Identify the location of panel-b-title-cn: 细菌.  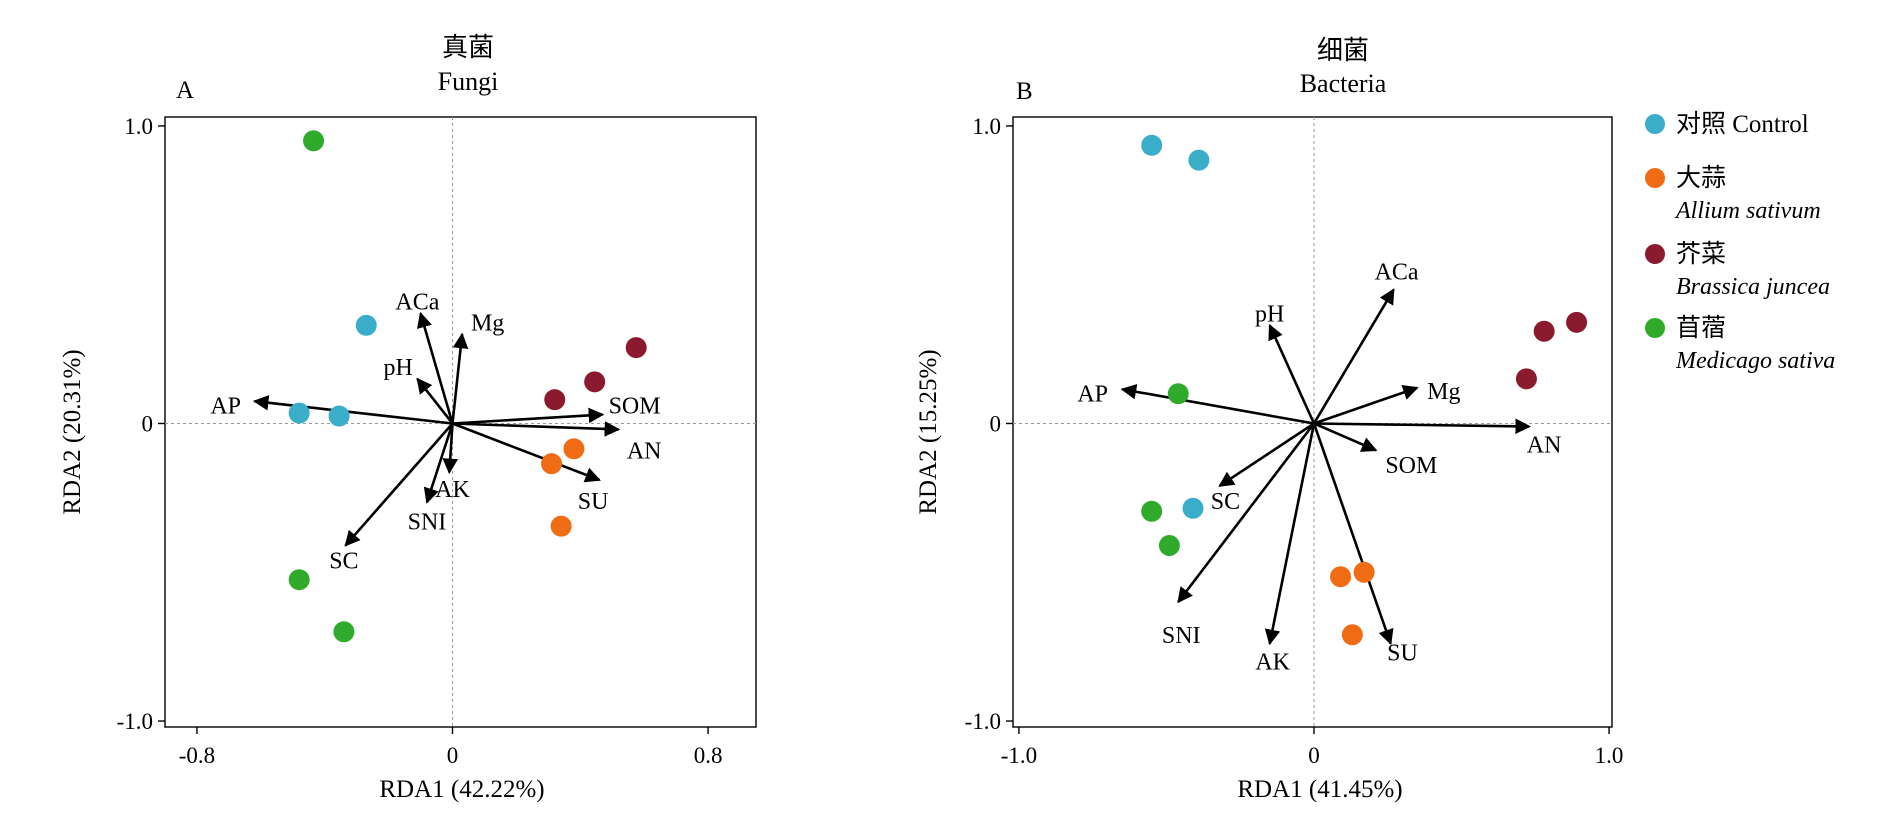
(1343, 50).